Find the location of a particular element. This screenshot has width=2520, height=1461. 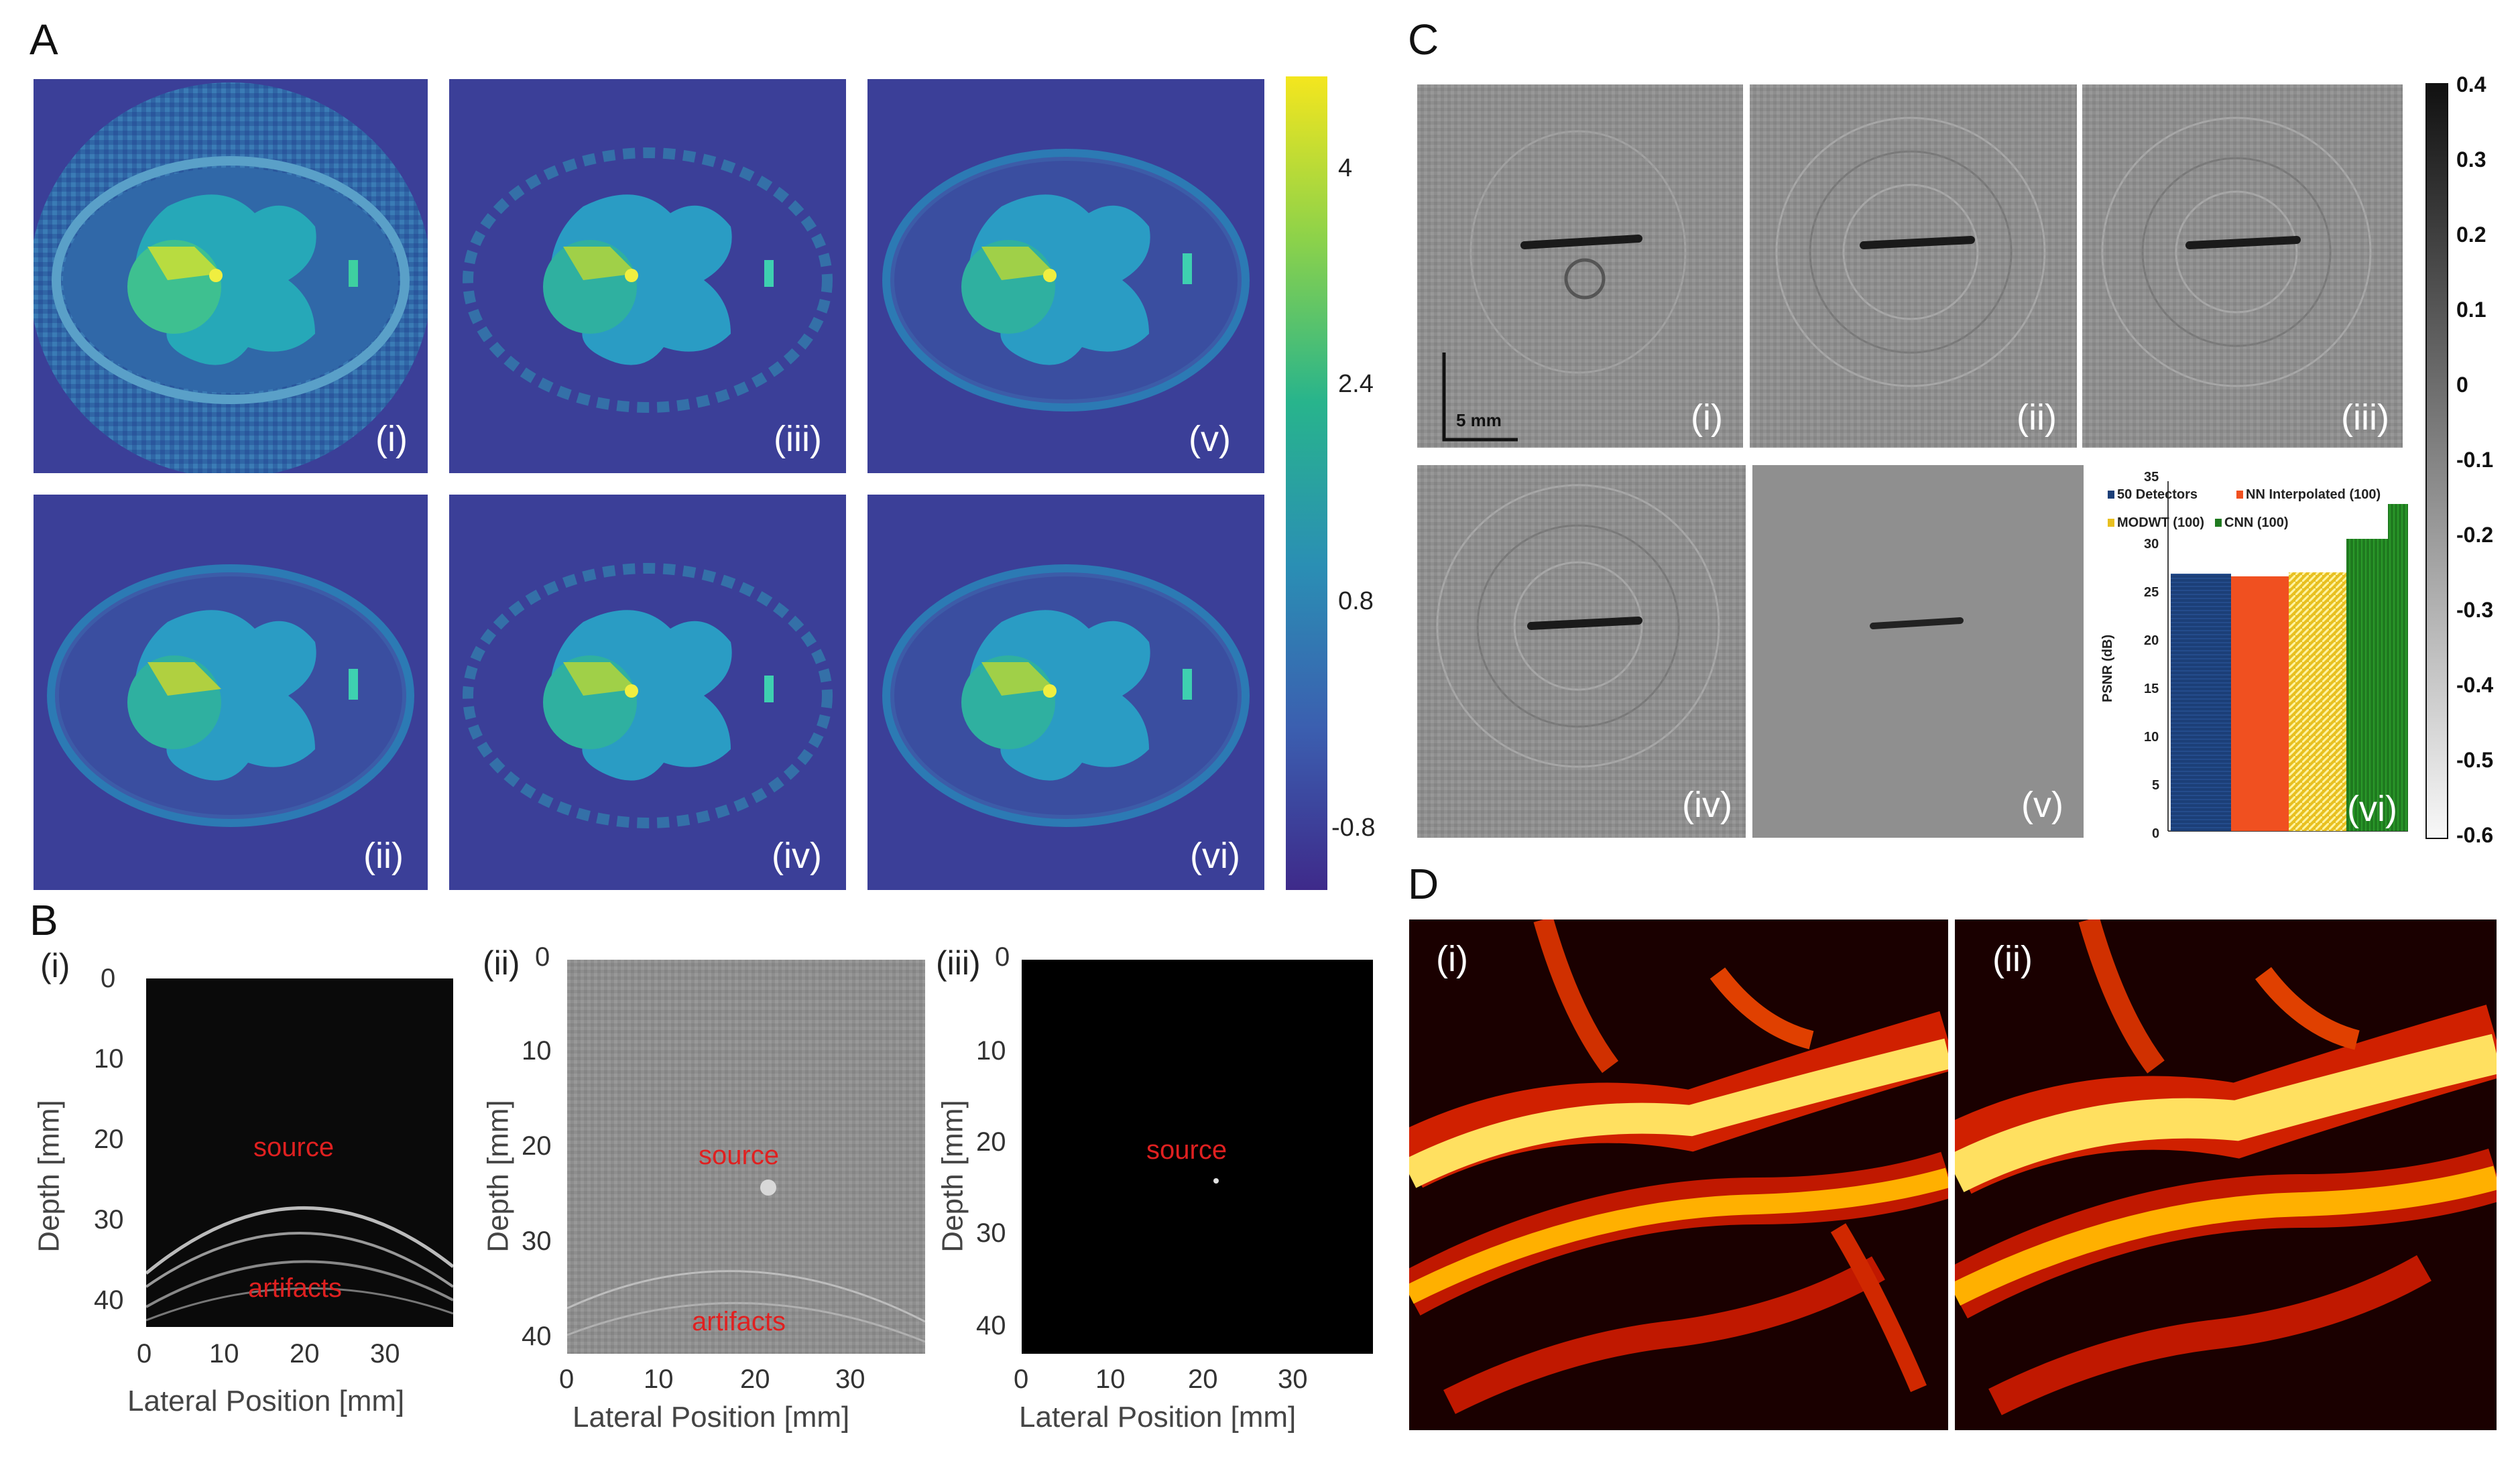

svg-text: 20 is located at coordinates (2151, 640).